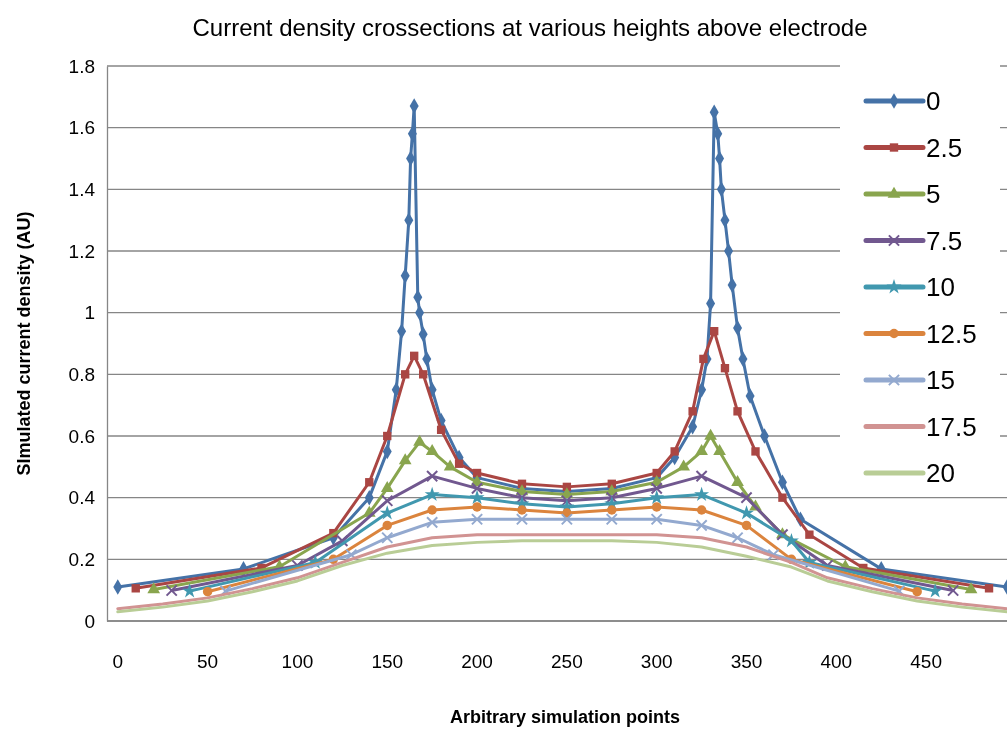  What do you see at coordinates (24, 343) in the screenshot?
I see `y-axis-title: SImulated current density (AU)` at bounding box center [24, 343].